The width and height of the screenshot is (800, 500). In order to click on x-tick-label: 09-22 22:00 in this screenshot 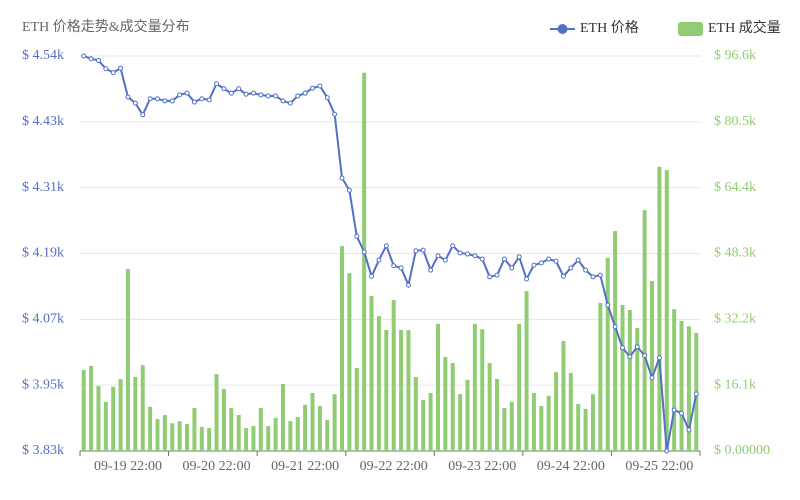, I will do `click(394, 466)`.